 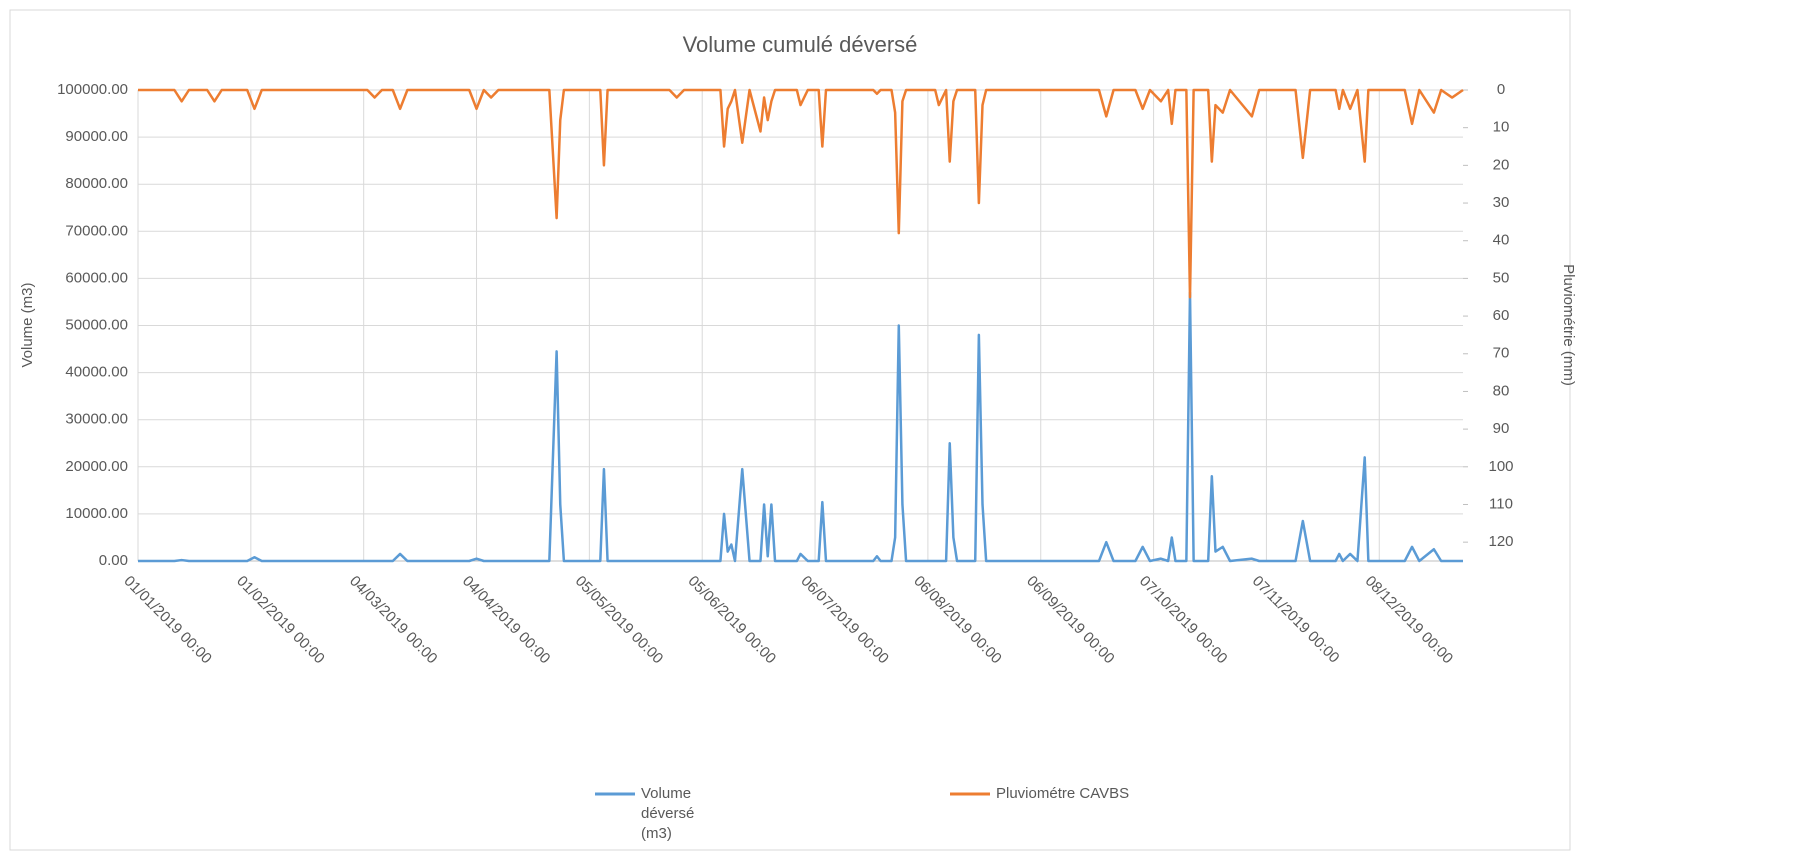 What do you see at coordinates (1500, 466) in the screenshot?
I see `y2-tick-label: 100` at bounding box center [1500, 466].